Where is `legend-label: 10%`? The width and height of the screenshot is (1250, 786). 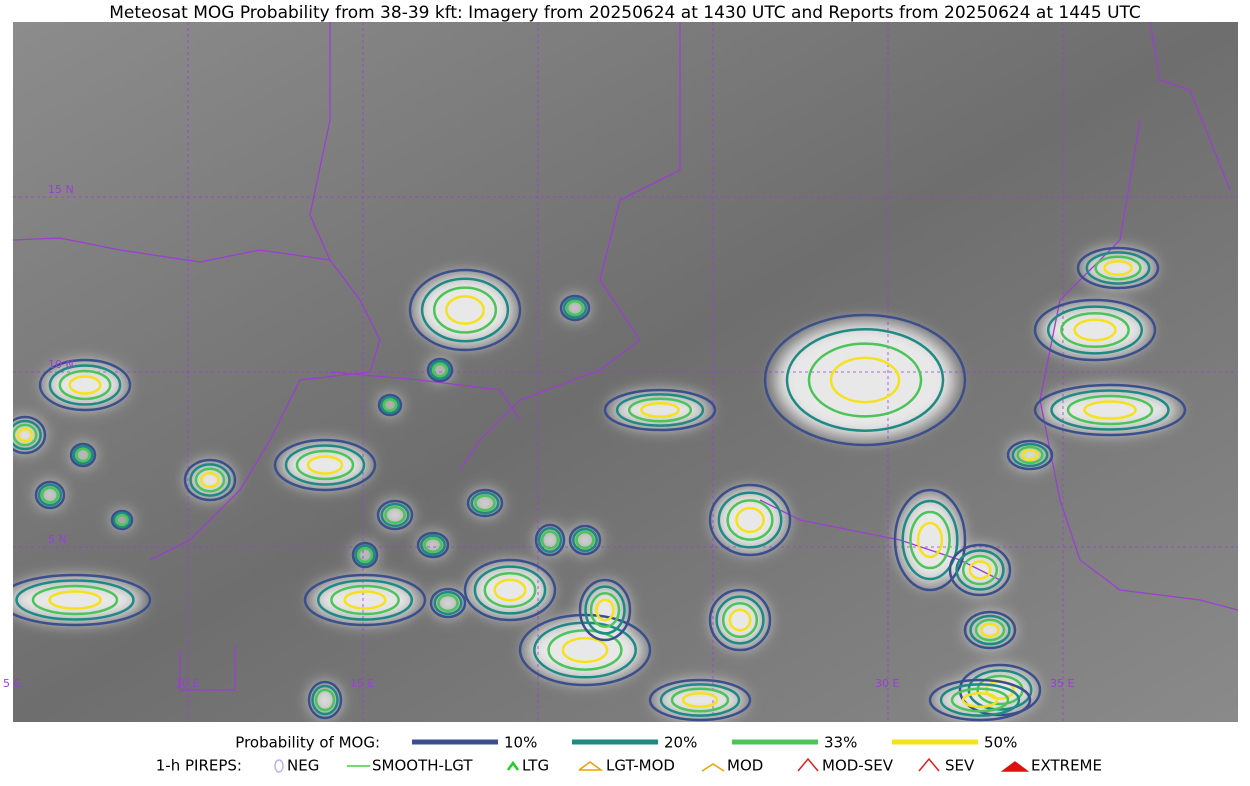 legend-label: 10% is located at coordinates (520, 743).